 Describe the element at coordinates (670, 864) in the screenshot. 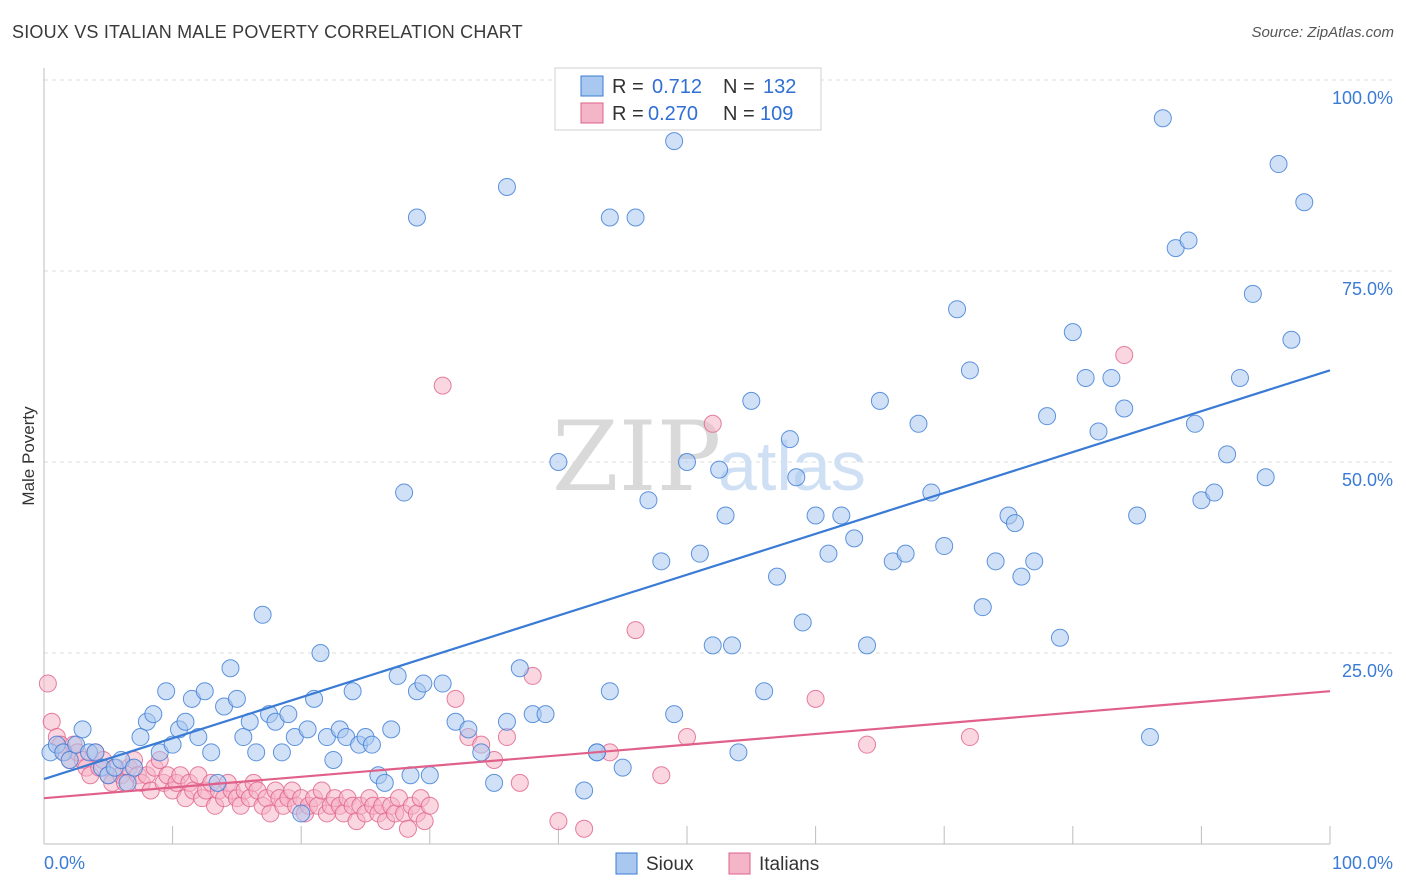

I see `sioux-bottom-label: Sioux` at that location.